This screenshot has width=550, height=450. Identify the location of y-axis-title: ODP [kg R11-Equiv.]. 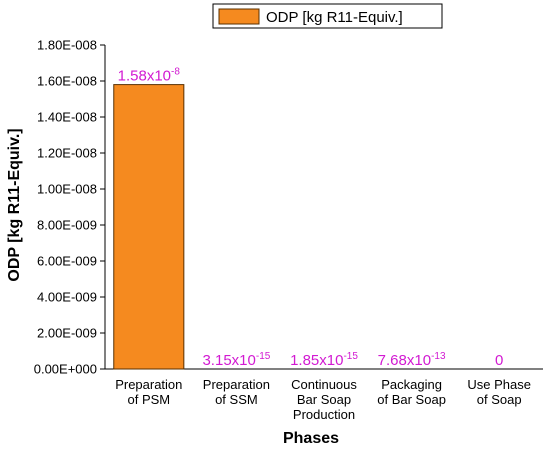
(14, 204).